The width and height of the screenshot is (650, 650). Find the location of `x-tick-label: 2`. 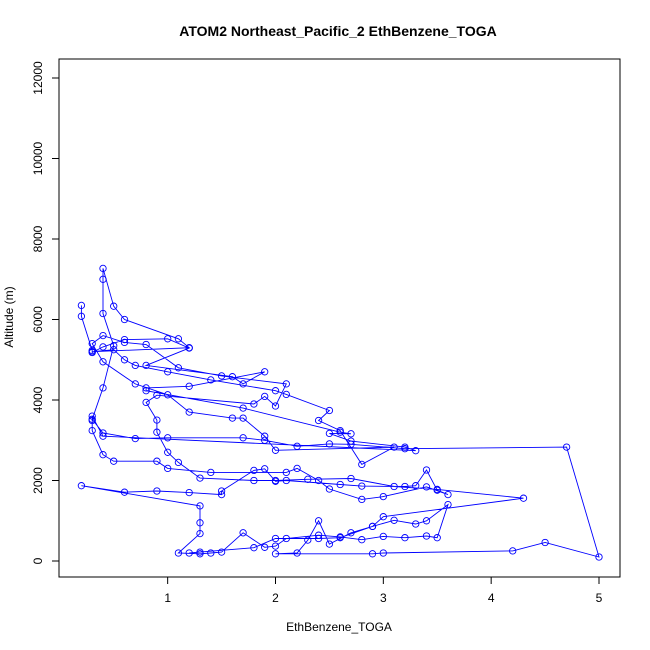

x-tick-label: 2 is located at coordinates (275, 598).